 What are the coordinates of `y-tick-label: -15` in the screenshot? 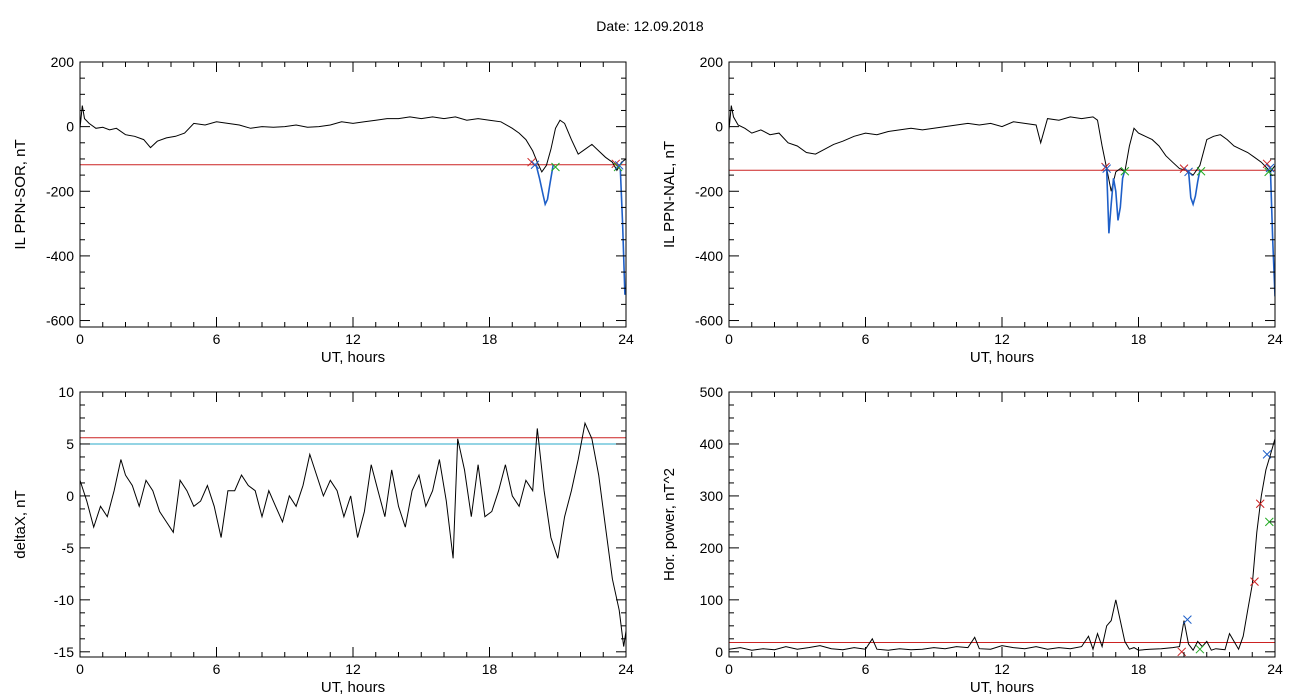 It's located at (64, 652).